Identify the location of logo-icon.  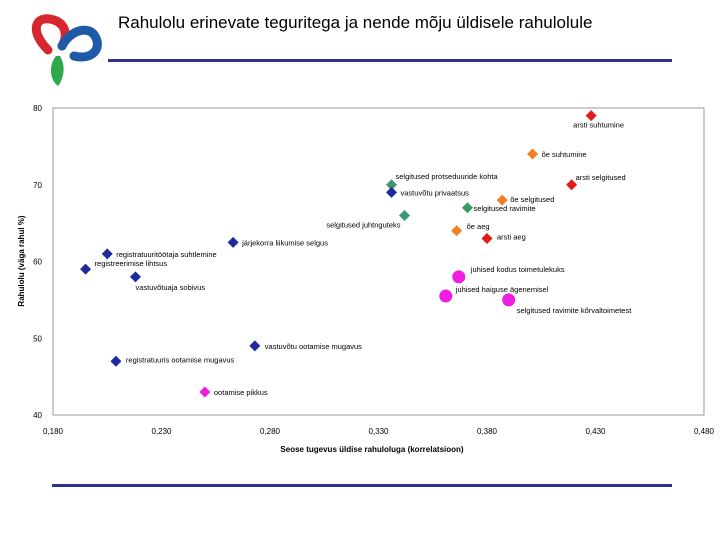
(66, 50).